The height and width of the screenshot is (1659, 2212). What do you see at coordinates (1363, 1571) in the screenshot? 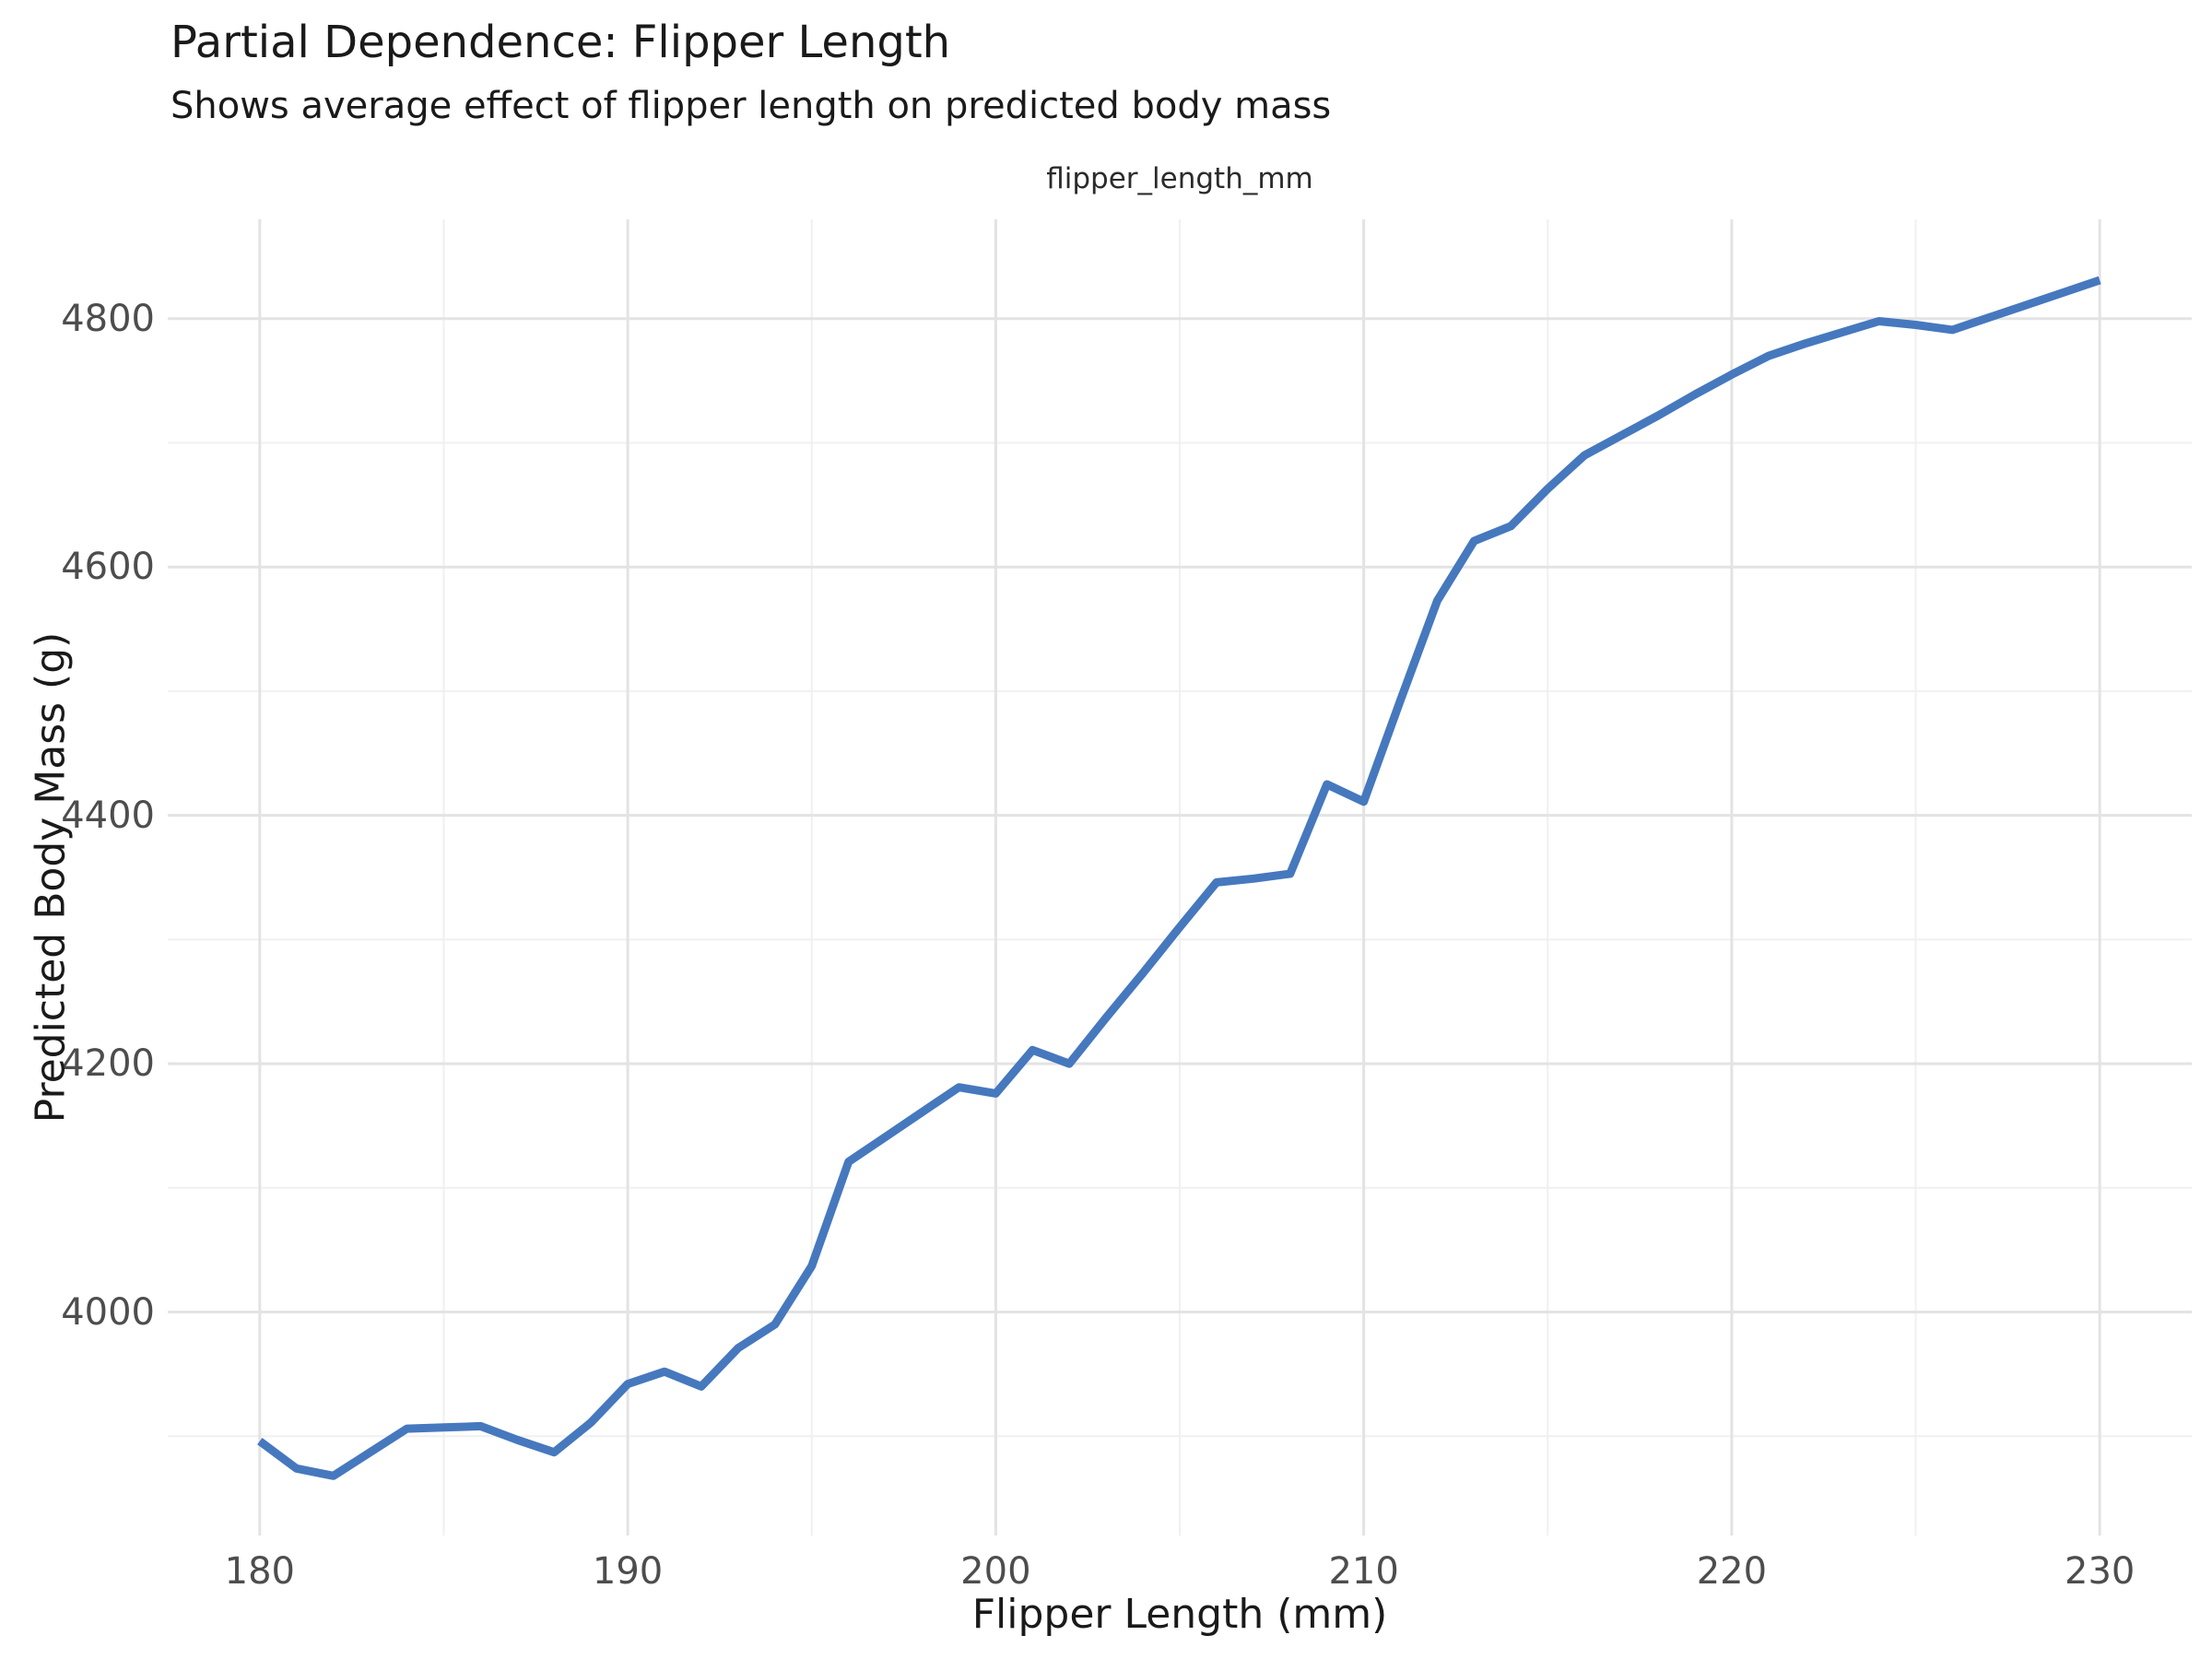
I see `x-tick-label: 210` at bounding box center [1363, 1571].